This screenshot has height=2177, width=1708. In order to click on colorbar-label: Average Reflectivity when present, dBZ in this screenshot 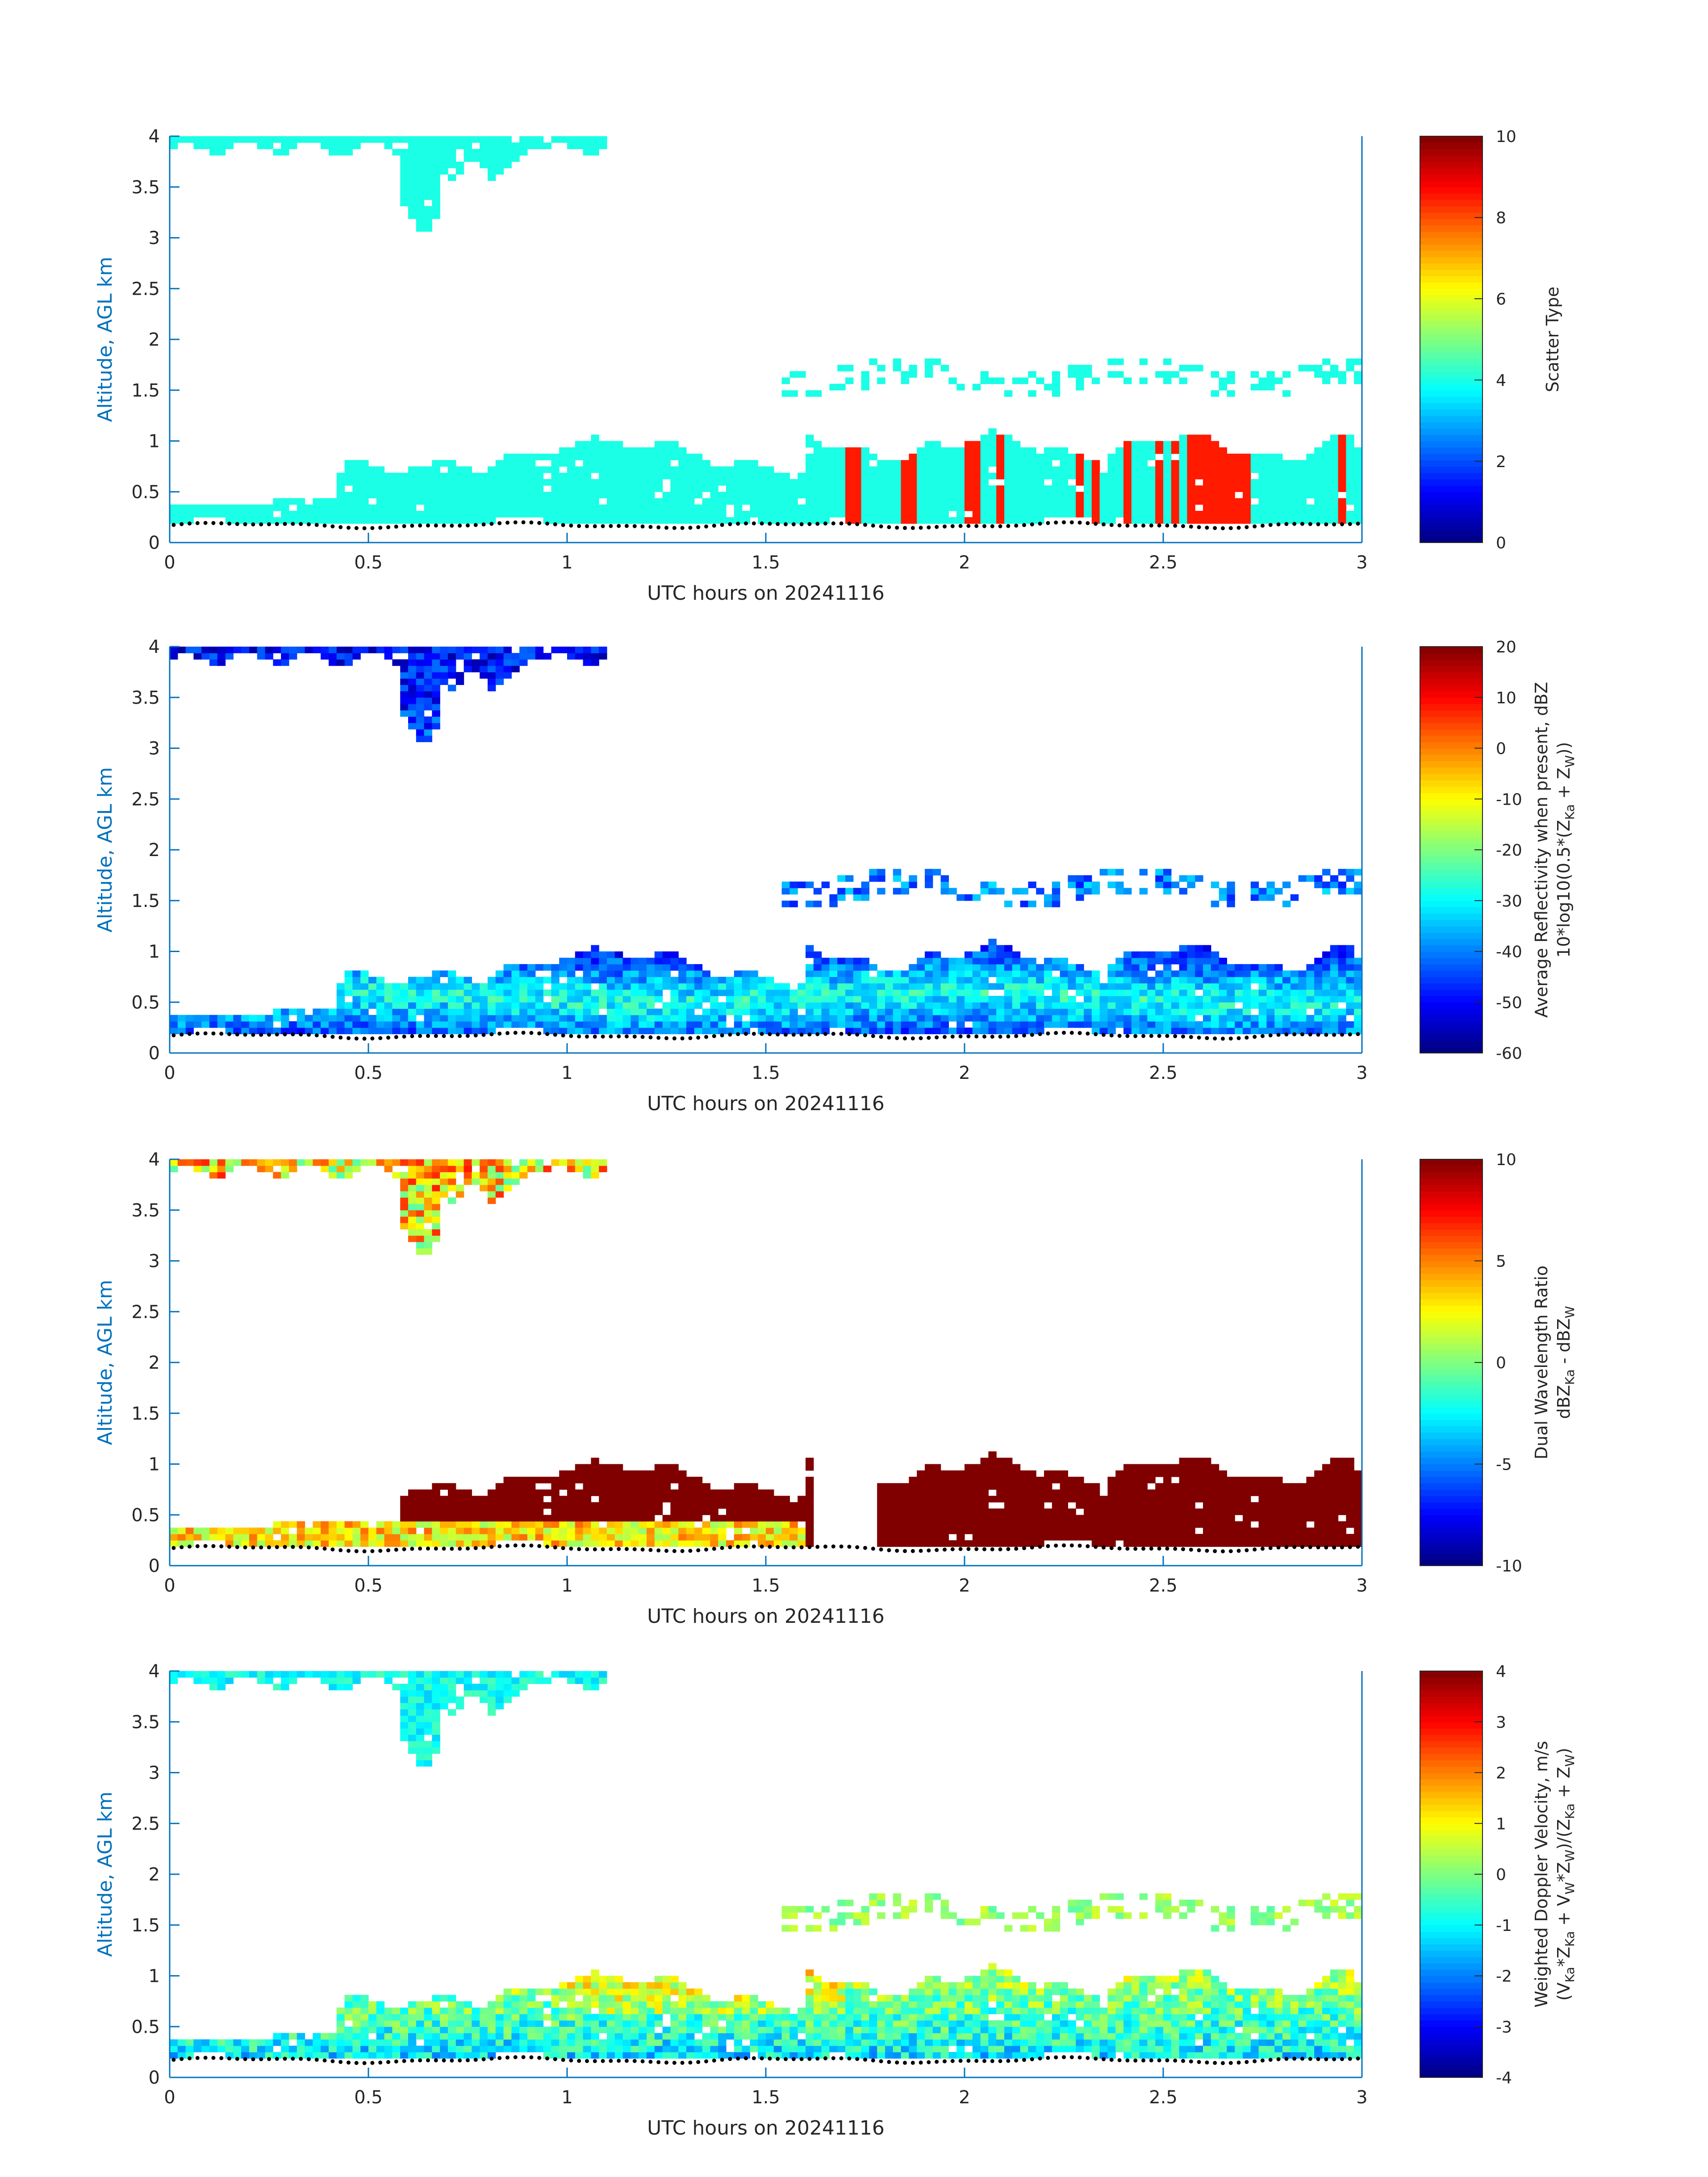, I will do `click(1541, 850)`.